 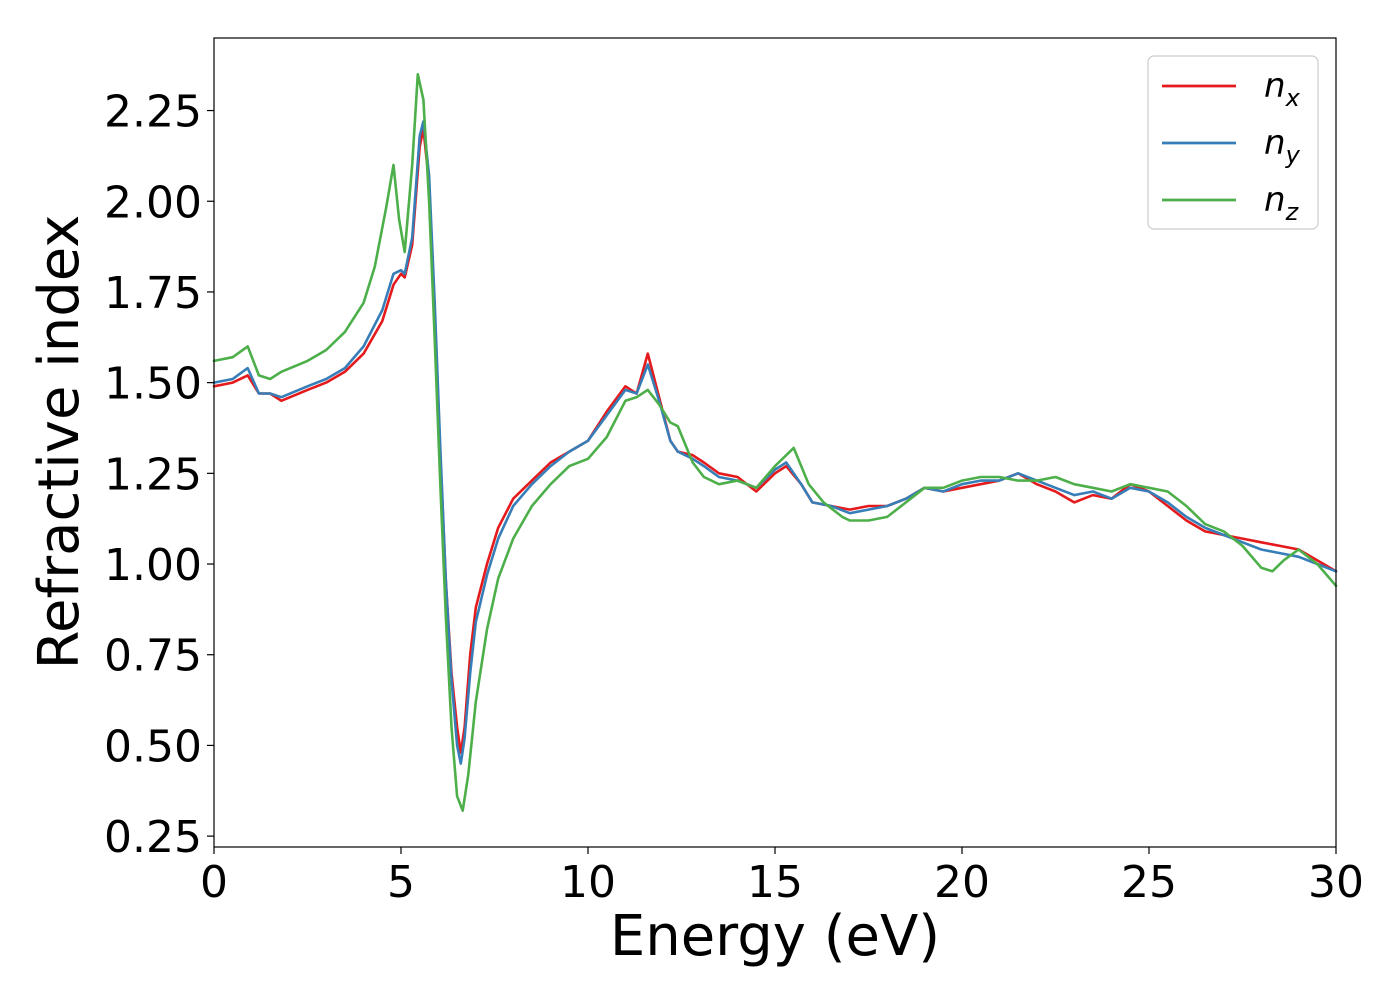 I want to click on y-tick-label: 1.25, so click(x=153, y=474).